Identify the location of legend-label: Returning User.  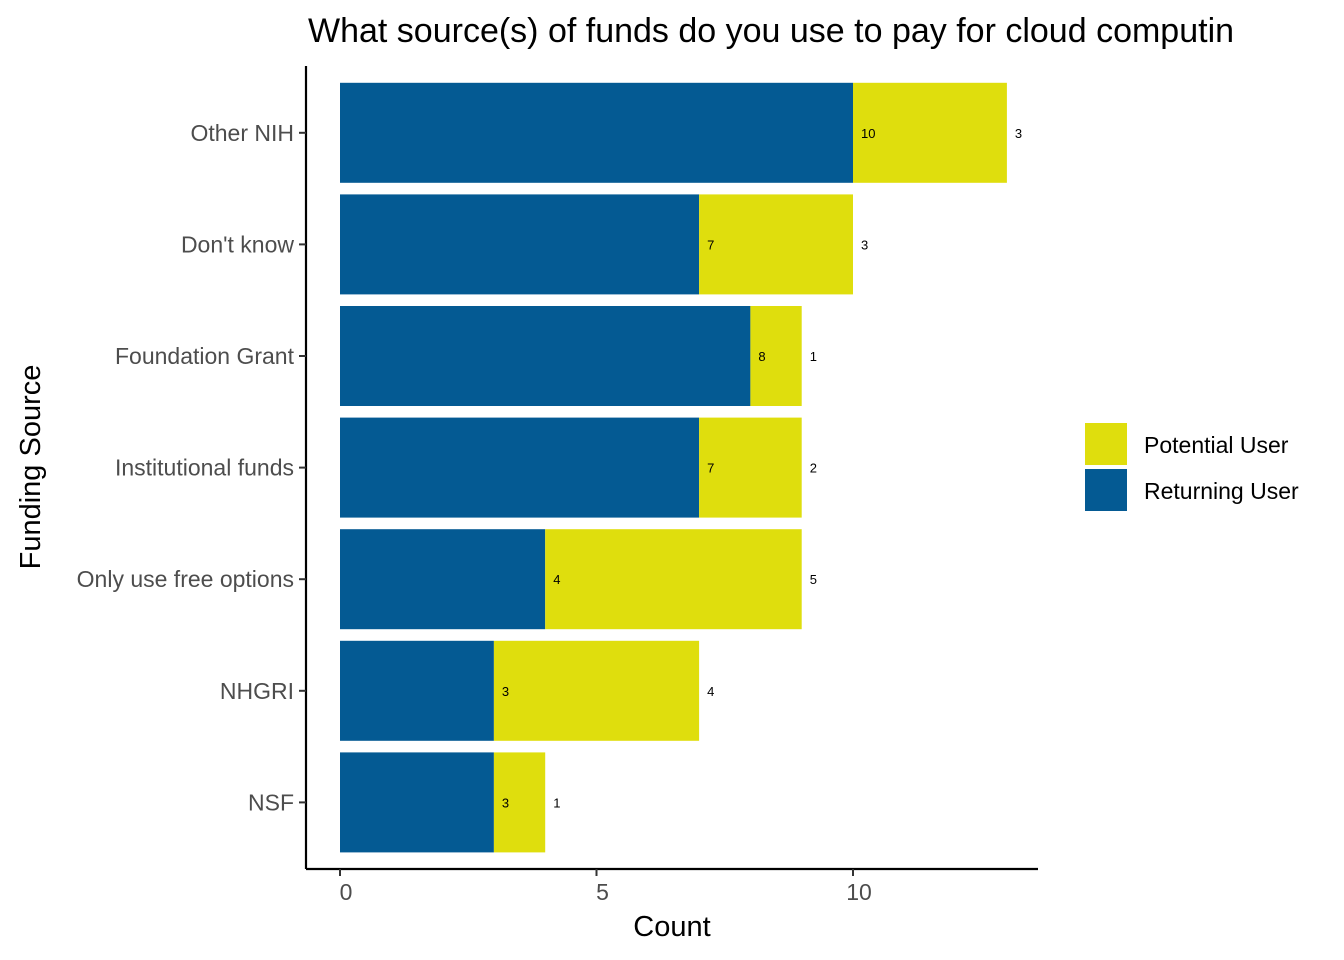
(1221, 491).